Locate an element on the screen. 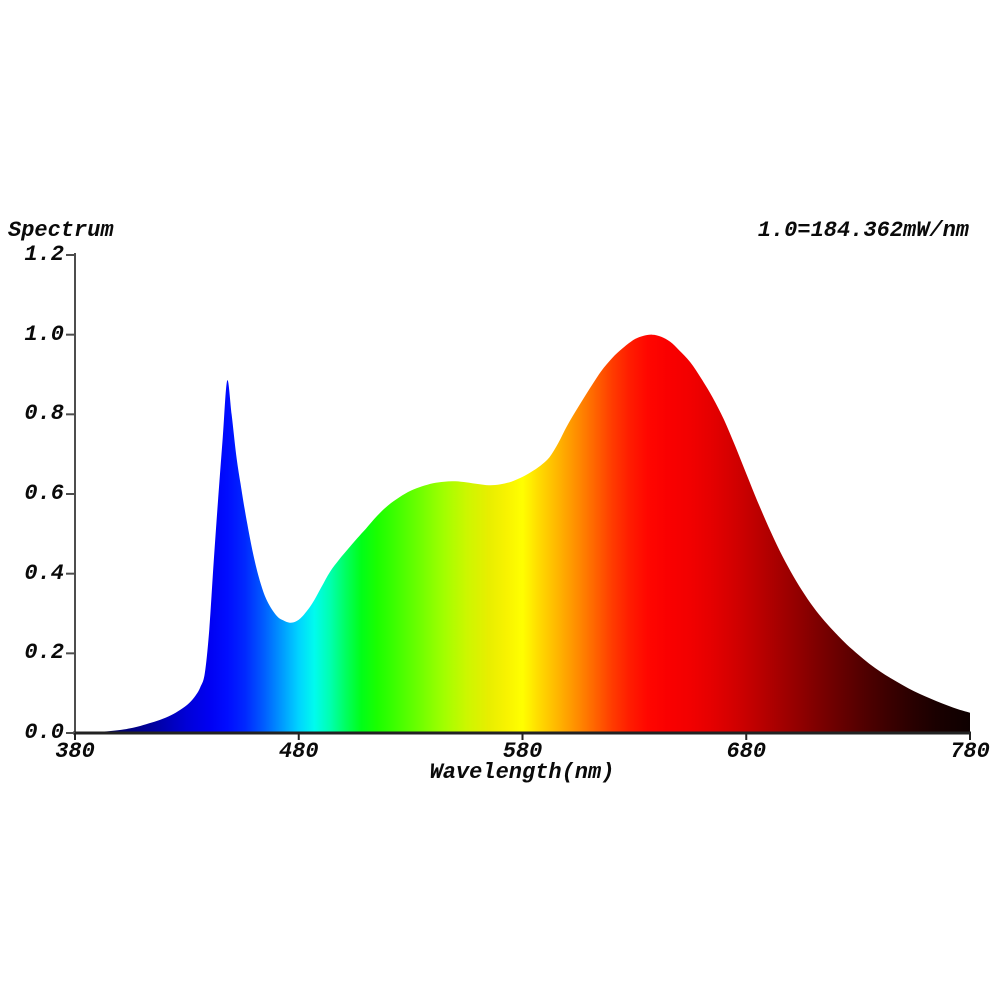 Image resolution: width=1000 pixels, height=1000 pixels. chart-title: Spectrum is located at coordinates (61, 230).